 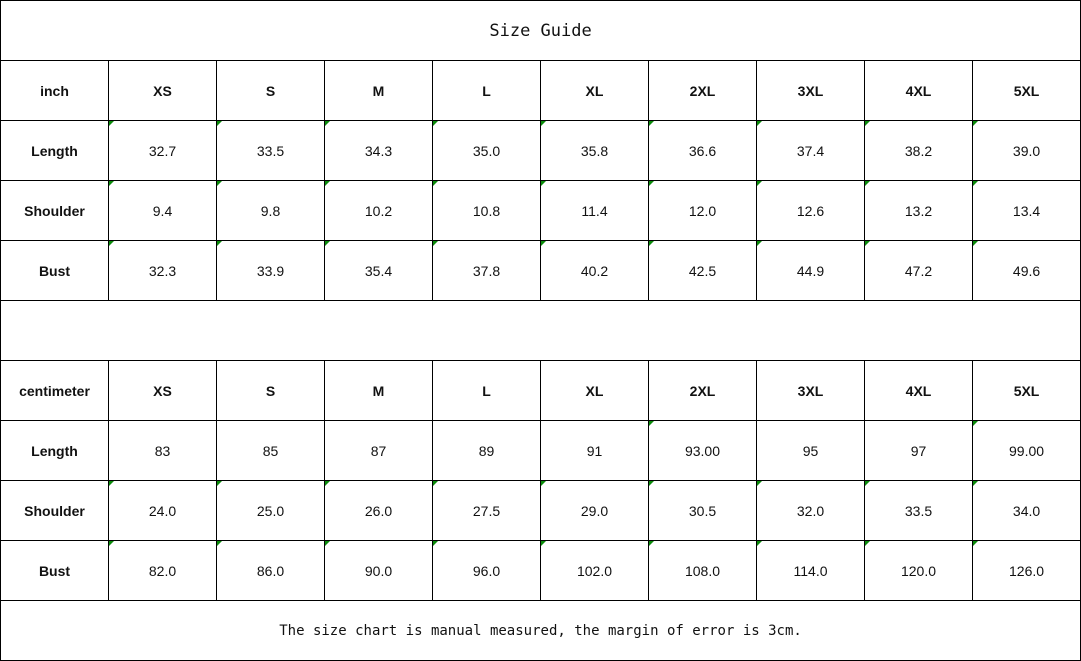 I want to click on cell-value: 40.2, so click(x=594, y=270).